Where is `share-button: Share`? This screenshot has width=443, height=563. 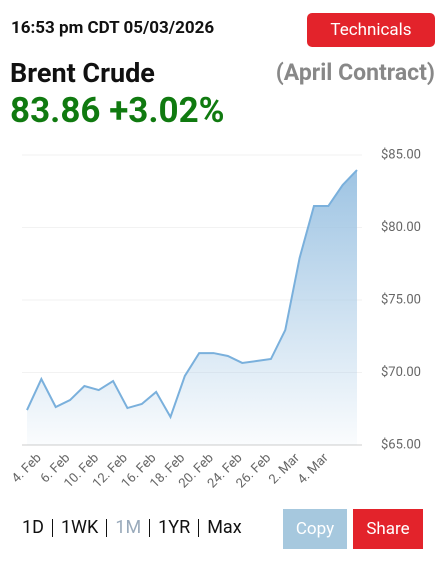
share-button: Share is located at coordinates (388, 529).